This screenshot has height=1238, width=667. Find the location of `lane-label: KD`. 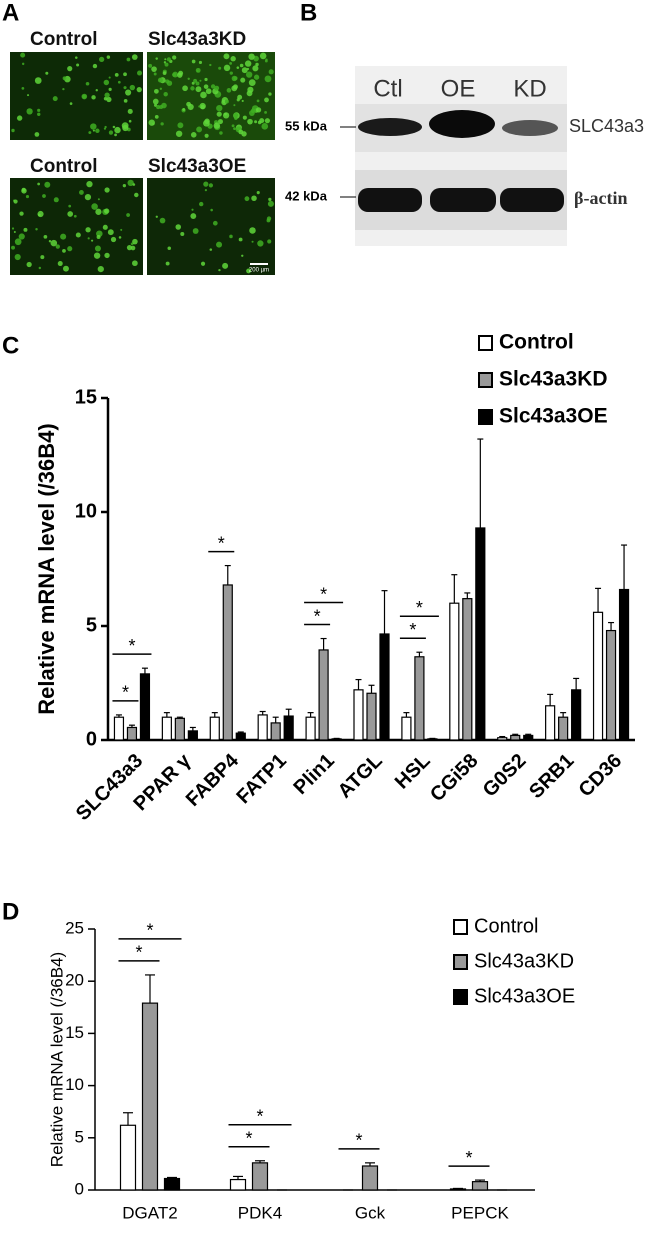

lane-label: KD is located at coordinates (529, 88).